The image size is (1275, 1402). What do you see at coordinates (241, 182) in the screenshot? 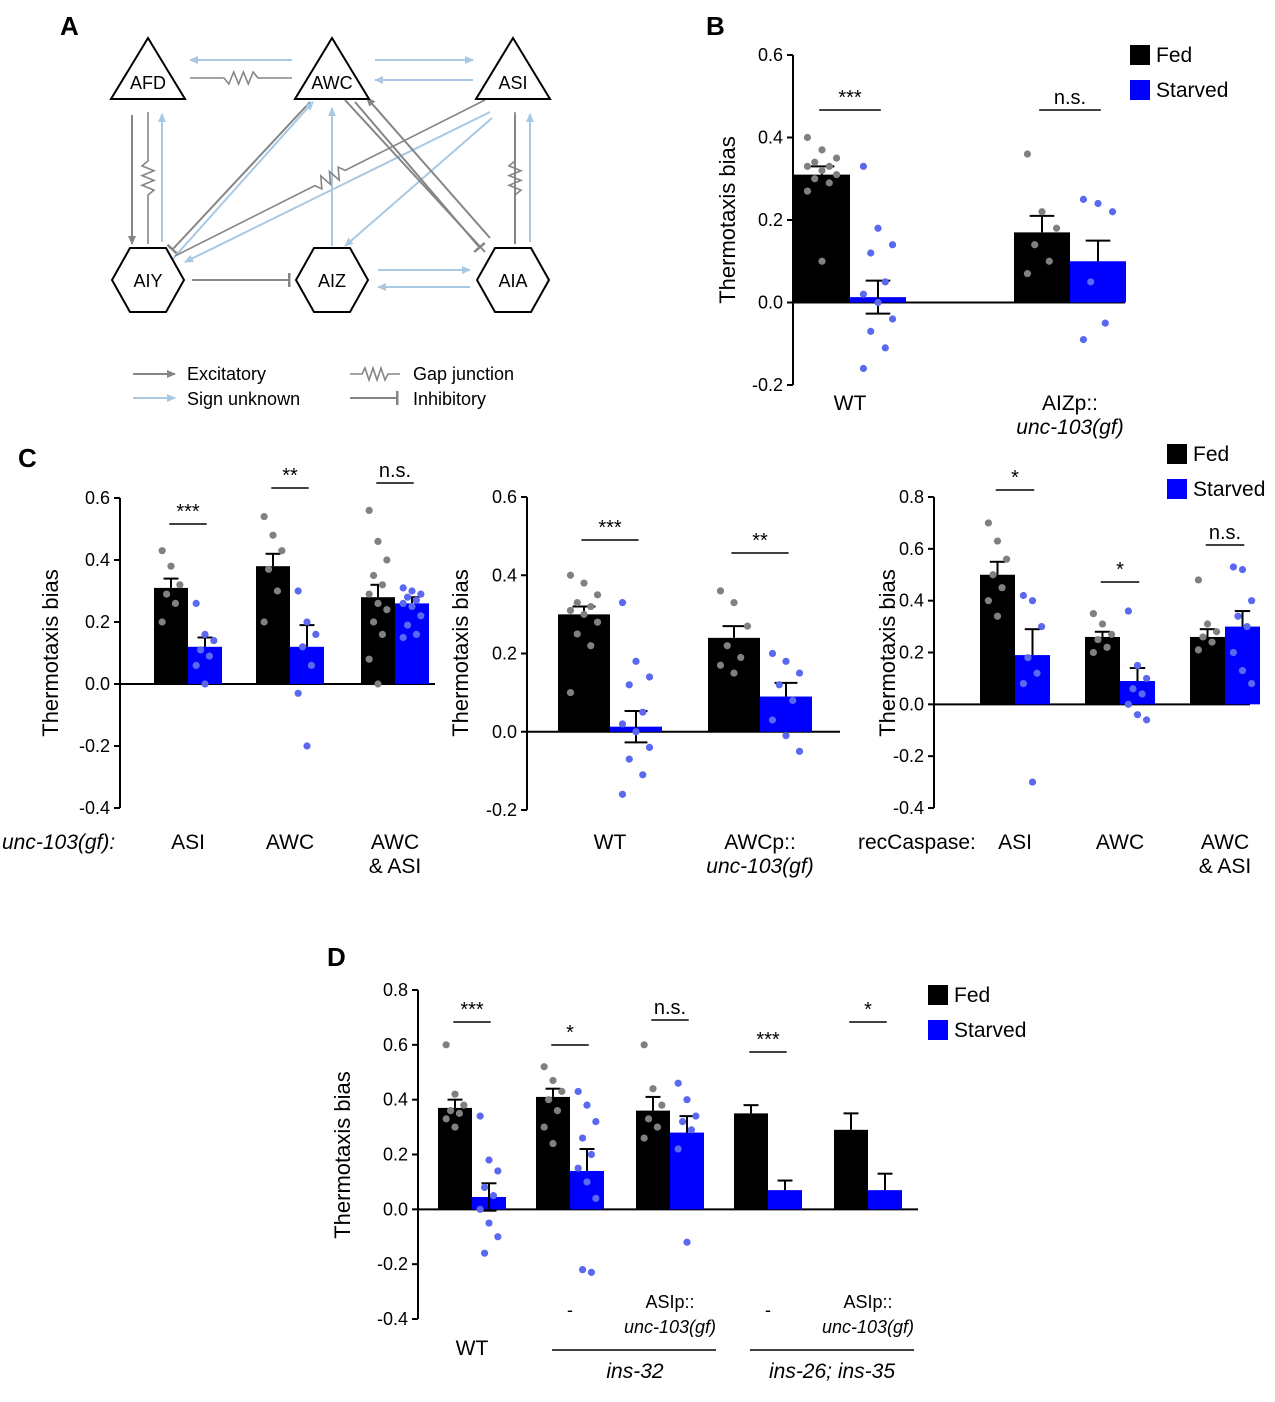
I see `edge-aiy-awc` at bounding box center [241, 182].